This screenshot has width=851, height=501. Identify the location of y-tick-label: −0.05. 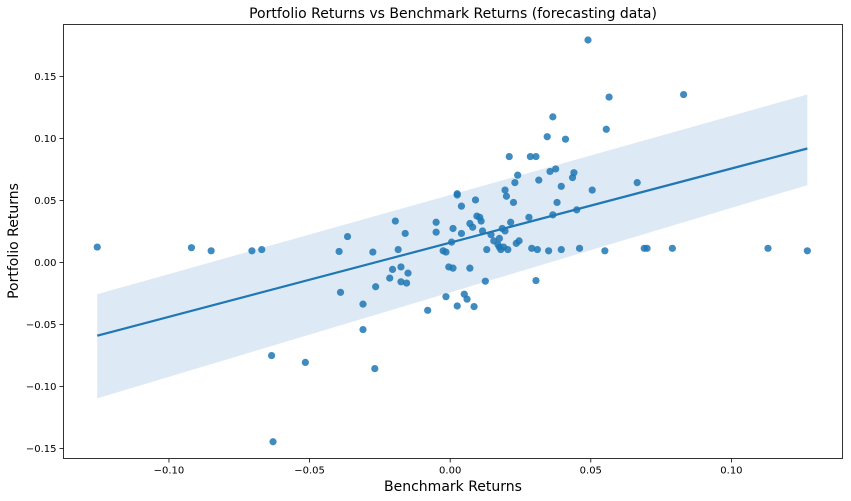
(41, 325).